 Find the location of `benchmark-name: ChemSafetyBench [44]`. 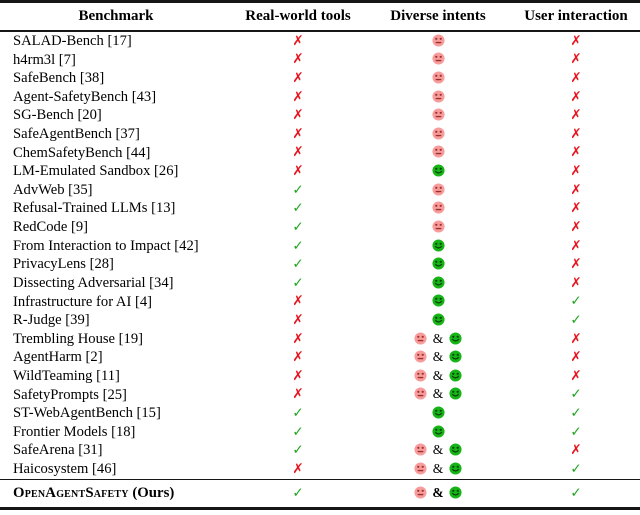

benchmark-name: ChemSafetyBench [44] is located at coordinates (82, 152).